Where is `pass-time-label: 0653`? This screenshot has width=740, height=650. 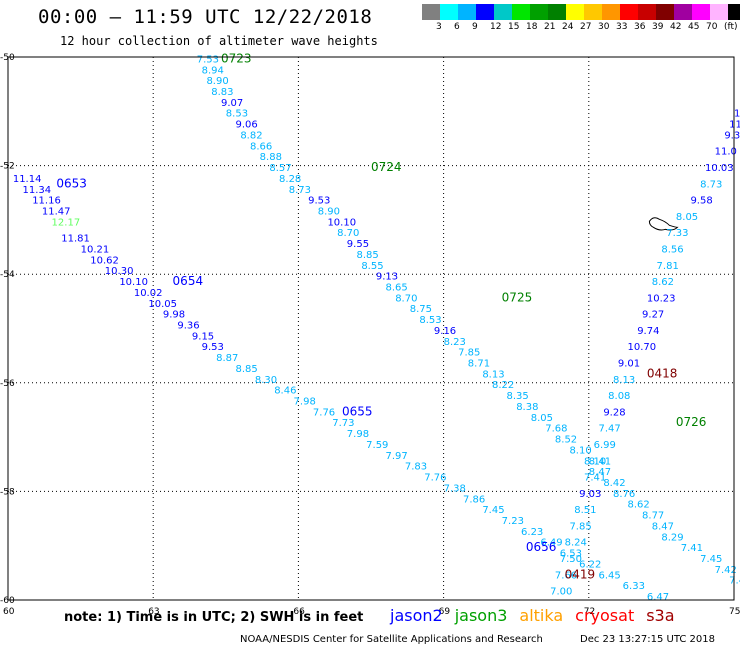 pass-time-label: 0653 is located at coordinates (71, 183).